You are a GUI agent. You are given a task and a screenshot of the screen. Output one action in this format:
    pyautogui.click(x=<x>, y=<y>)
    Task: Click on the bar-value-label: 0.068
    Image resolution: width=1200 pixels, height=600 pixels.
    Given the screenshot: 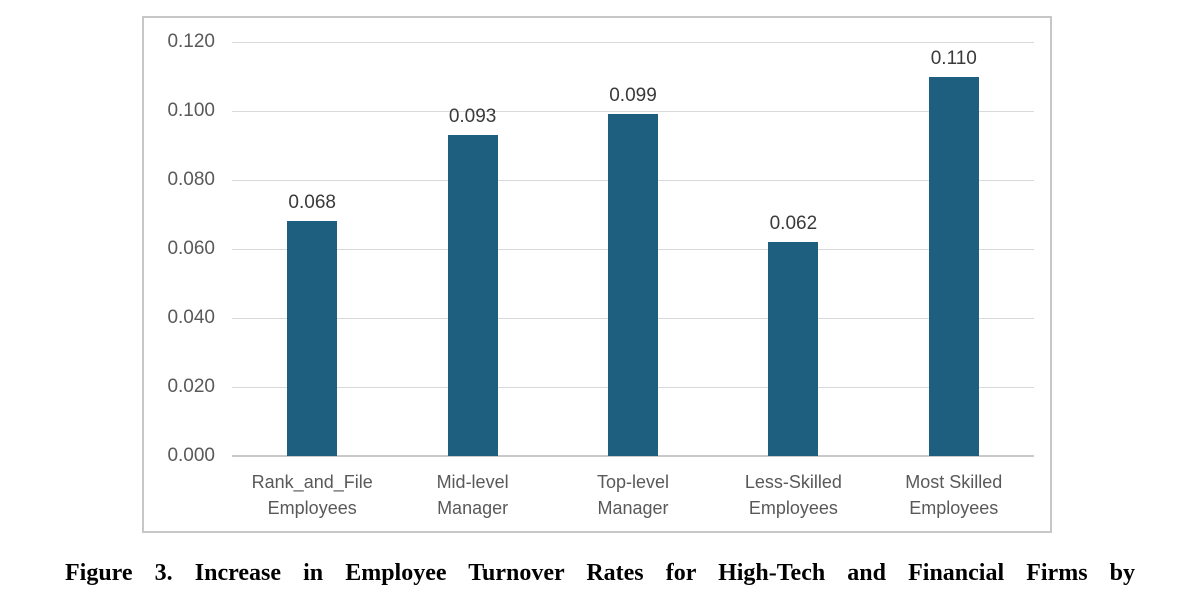 What is the action you would take?
    pyautogui.click(x=312, y=203)
    